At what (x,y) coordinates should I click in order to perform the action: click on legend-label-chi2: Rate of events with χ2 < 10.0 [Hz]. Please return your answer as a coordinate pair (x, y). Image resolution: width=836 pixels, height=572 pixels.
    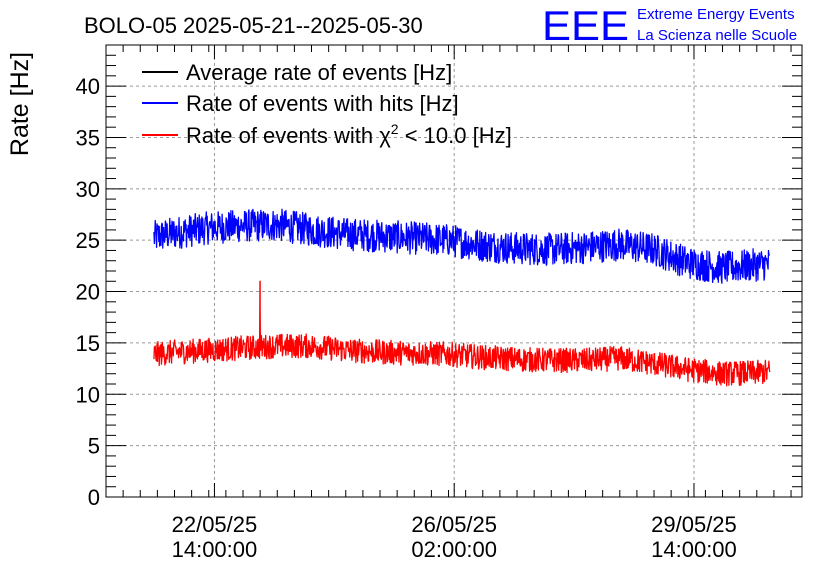
    Looking at the image, I should click on (349, 134).